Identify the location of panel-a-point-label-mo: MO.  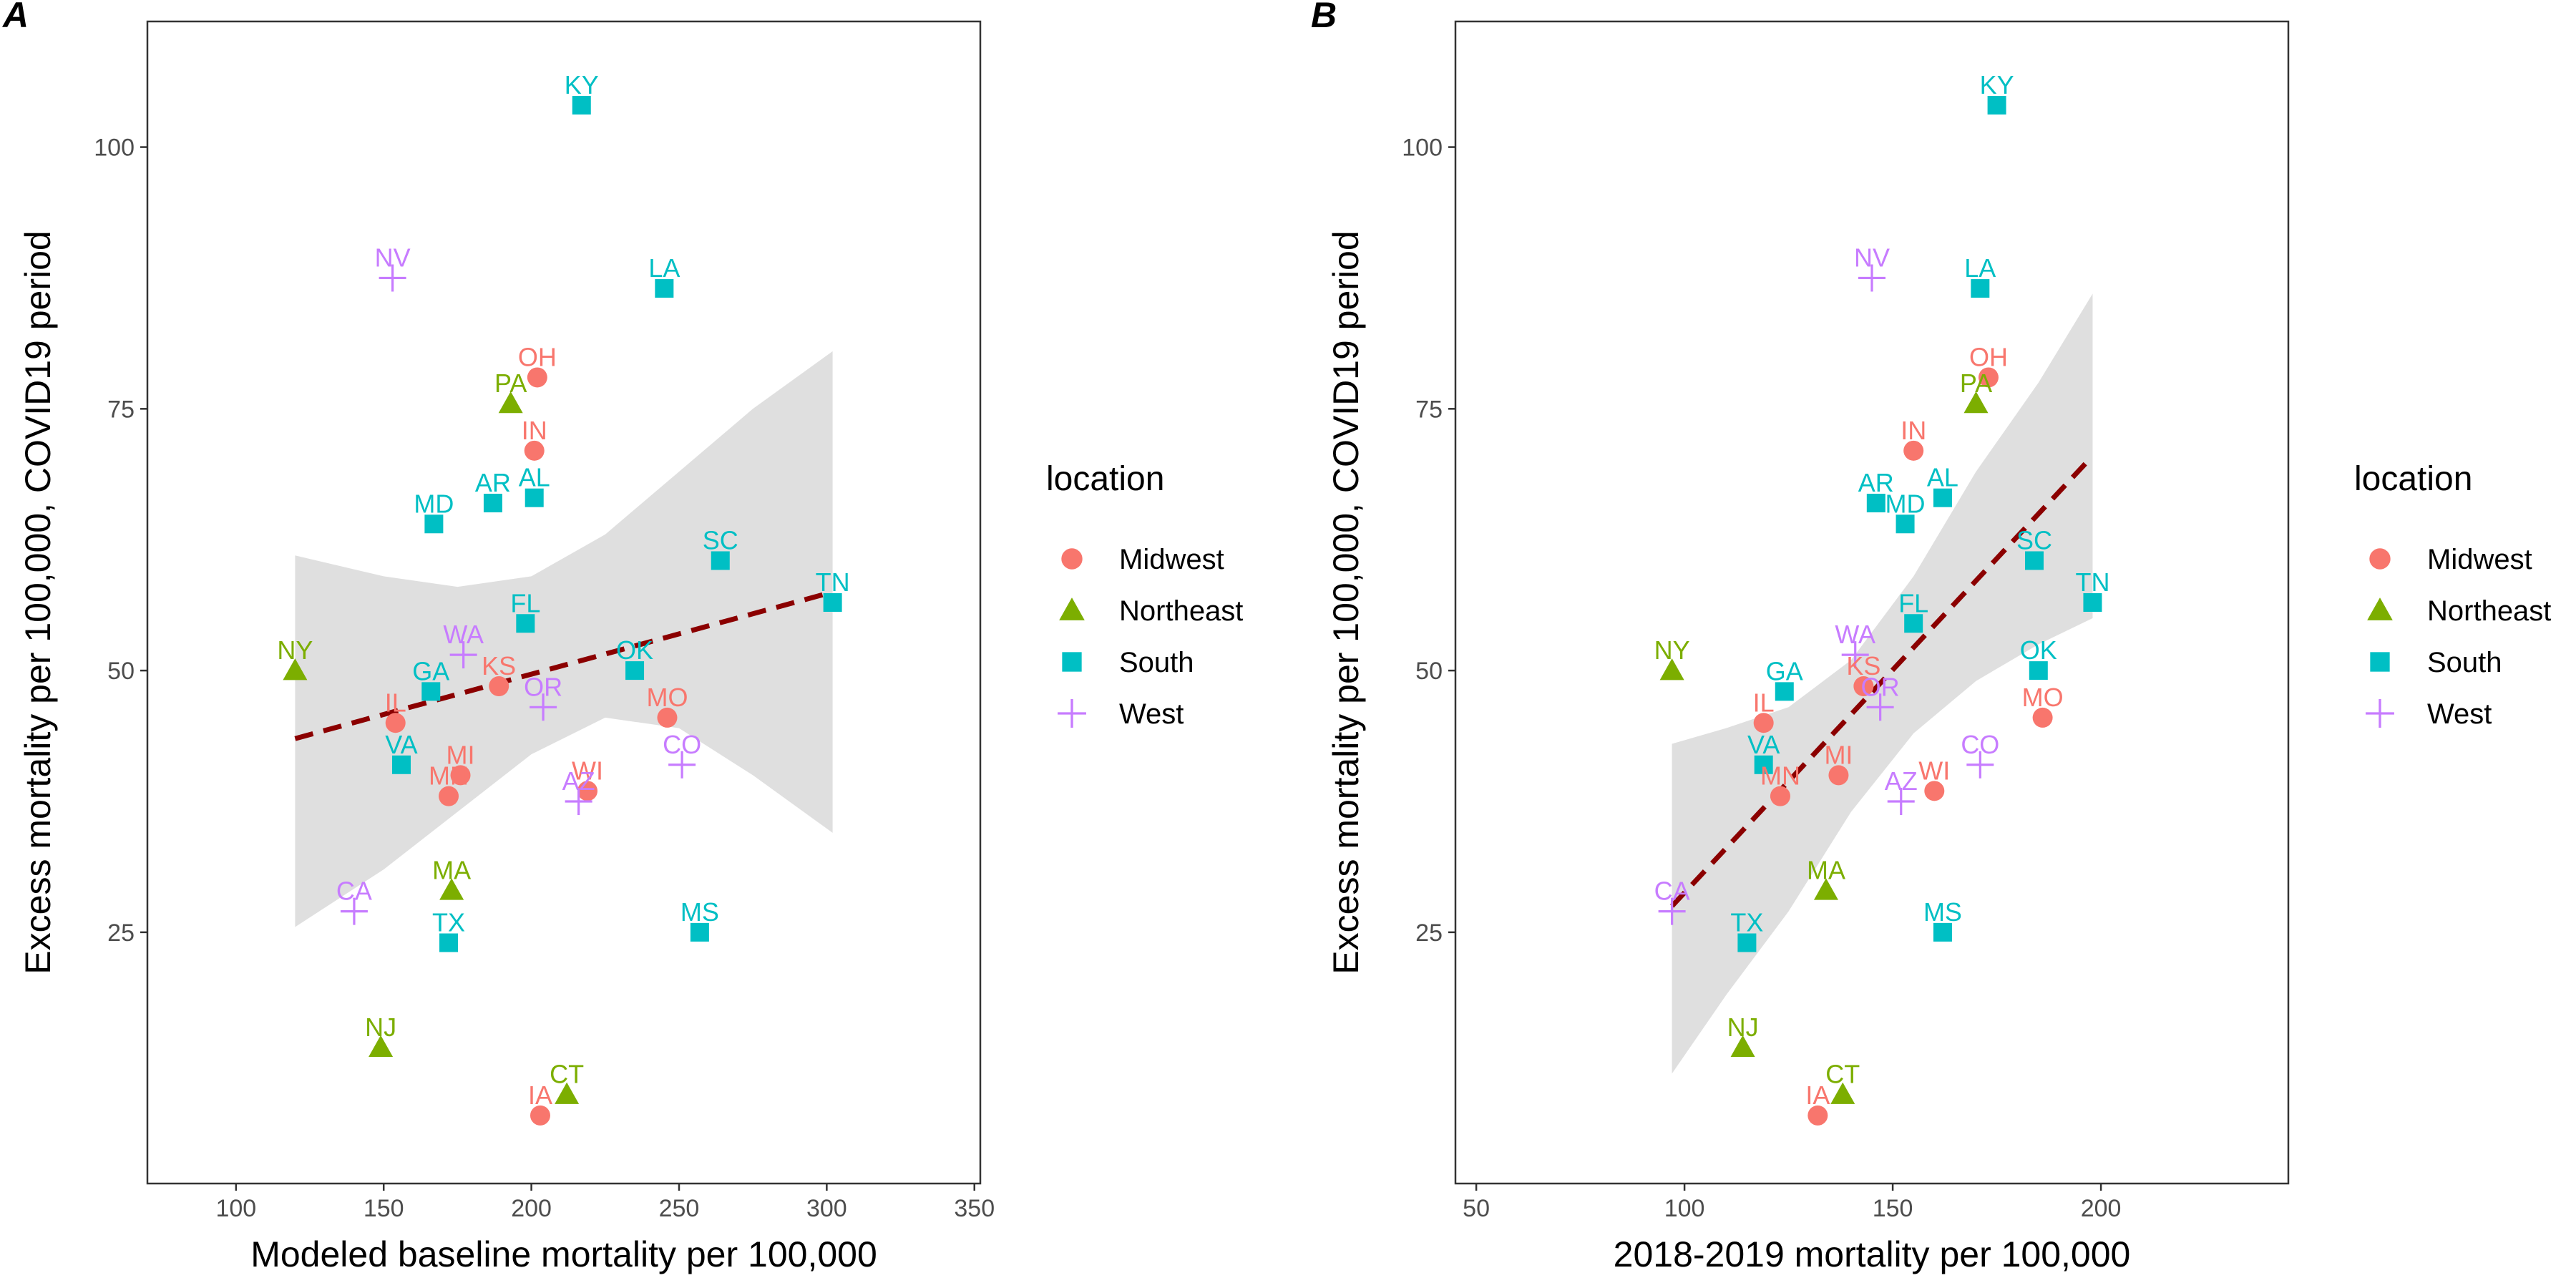
(667, 697).